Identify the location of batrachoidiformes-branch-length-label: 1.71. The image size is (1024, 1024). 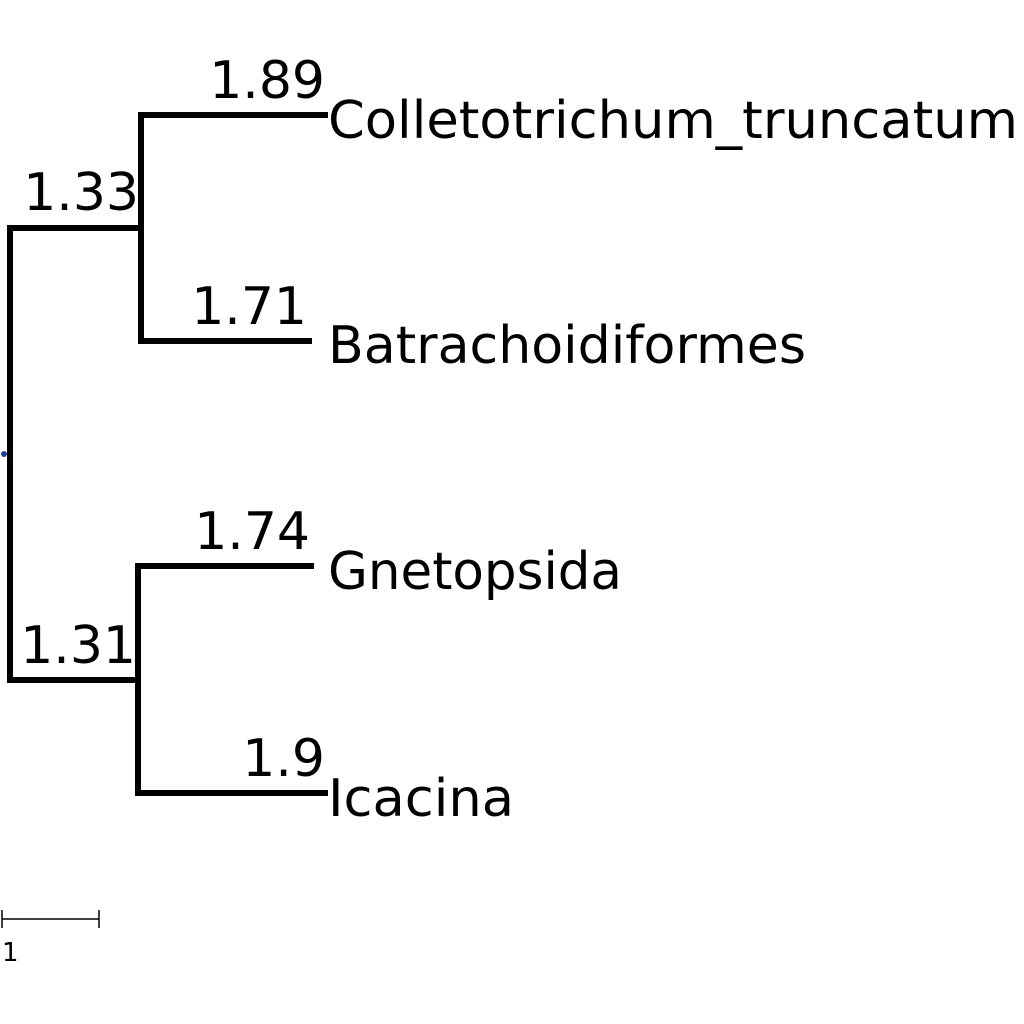
(249, 307).